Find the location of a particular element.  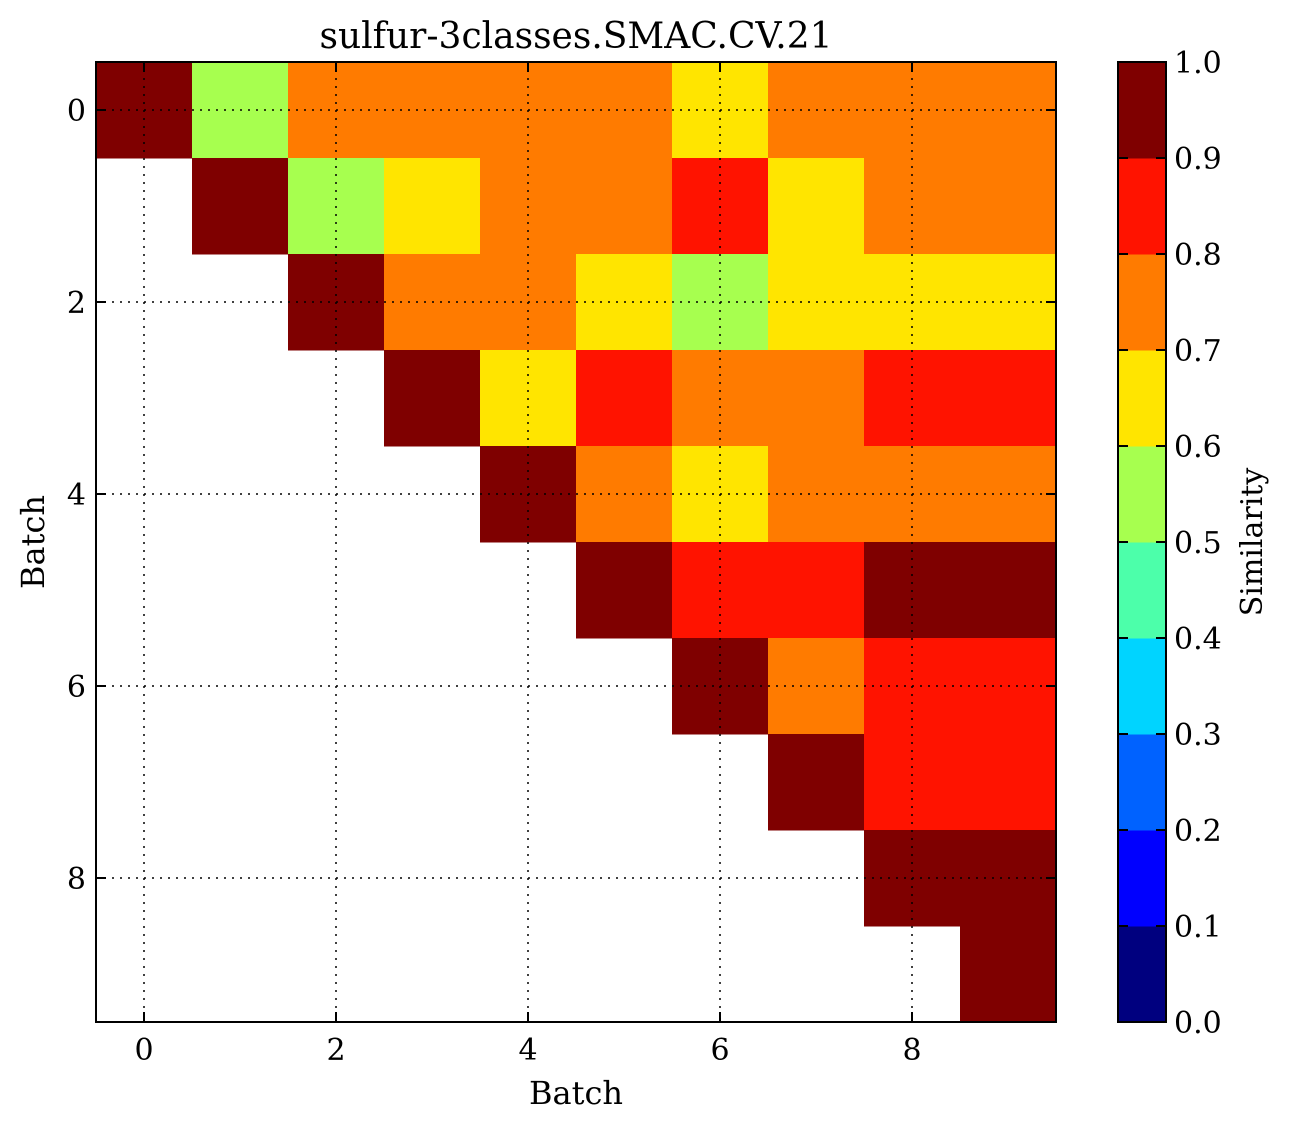

y-tick-label: 2 is located at coordinates (76, 303).